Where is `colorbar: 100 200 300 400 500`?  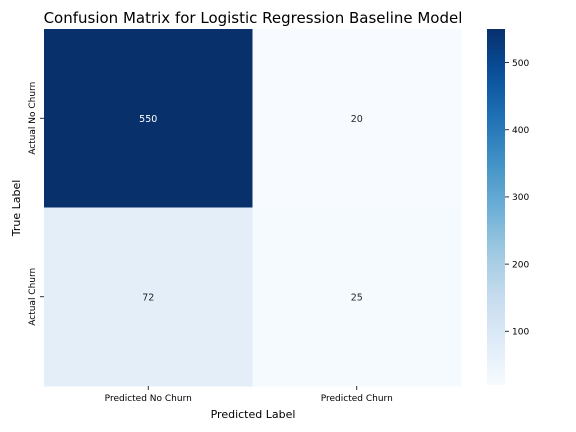
colorbar: 100 200 300 400 500 is located at coordinates (508, 207).